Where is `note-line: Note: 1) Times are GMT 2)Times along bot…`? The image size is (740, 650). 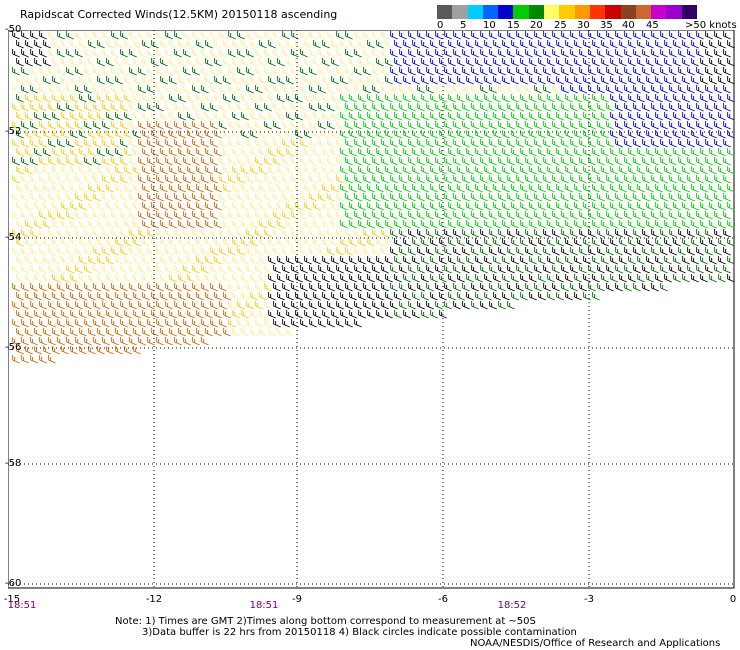
note-line: Note: 1) Times are GMT 2)Times along bot… is located at coordinates (325, 621).